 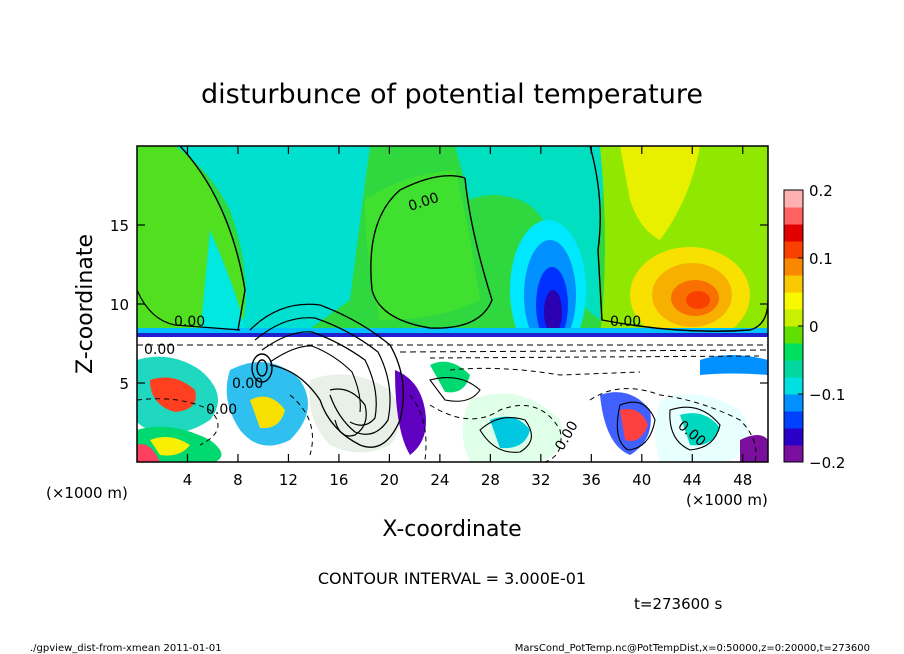 What do you see at coordinates (821, 259) in the screenshot?
I see `colorbar-tick-label: 0.1` at bounding box center [821, 259].